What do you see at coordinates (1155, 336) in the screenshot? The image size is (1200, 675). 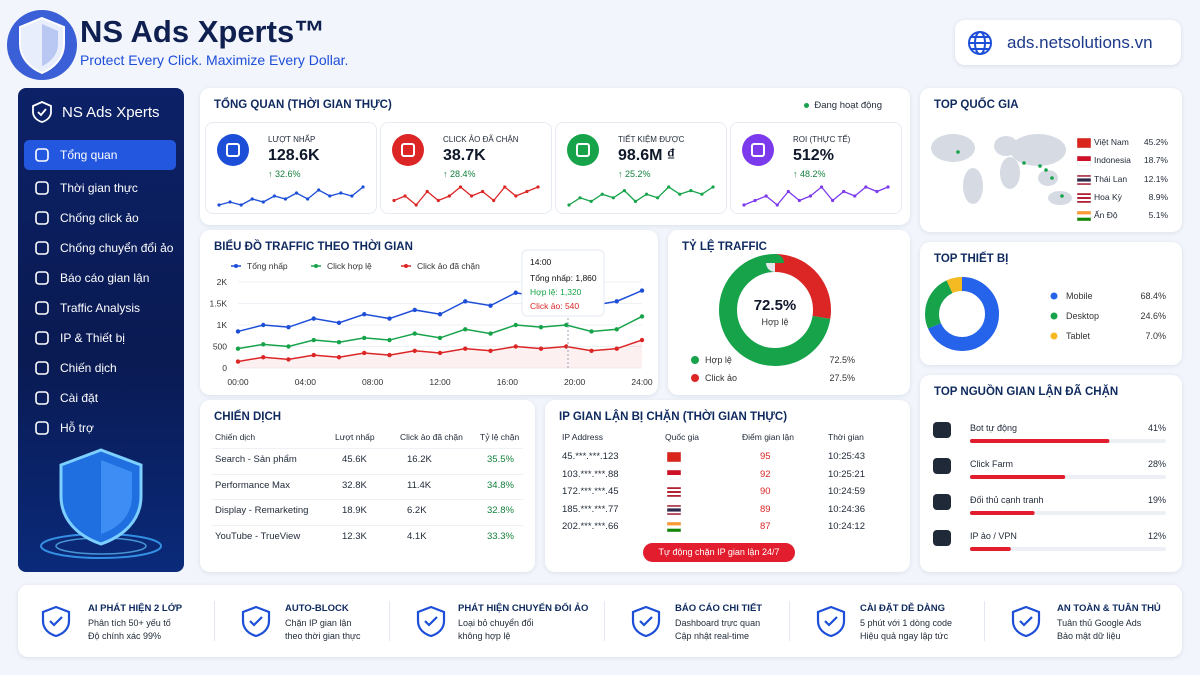 I see `legend-value: 7.0%` at bounding box center [1155, 336].